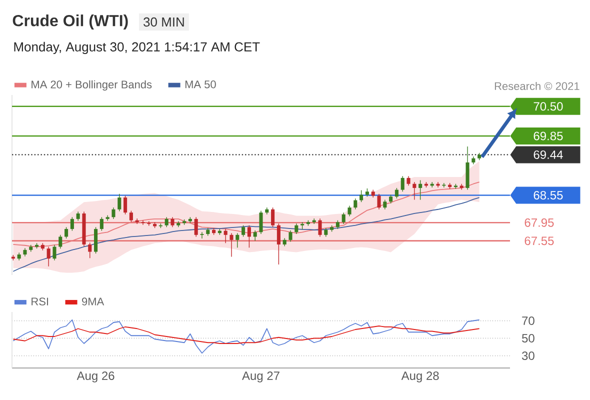 Image resolution: width=590 pixels, height=400 pixels. Describe the element at coordinates (420, 377) in the screenshot. I see `x-tick-label: Aug 28` at that location.